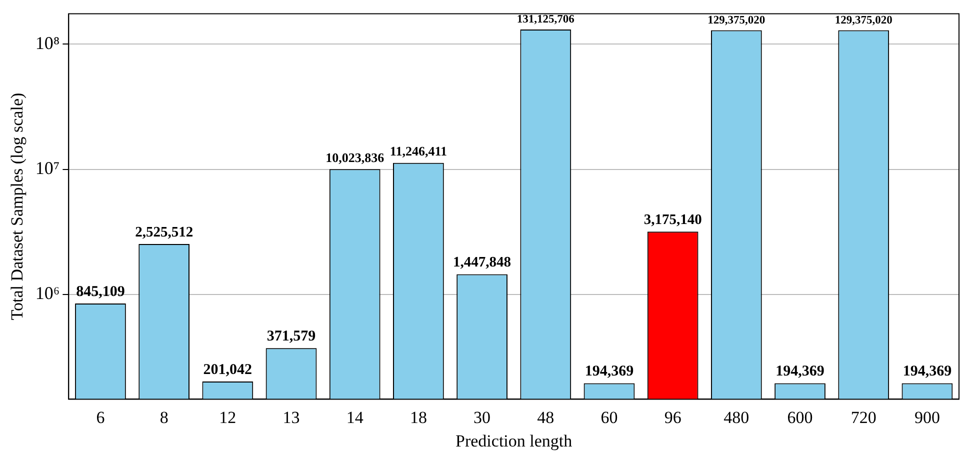 The image size is (965, 454). Describe the element at coordinates (227, 370) in the screenshot. I see `data-label: 201,042` at that location.